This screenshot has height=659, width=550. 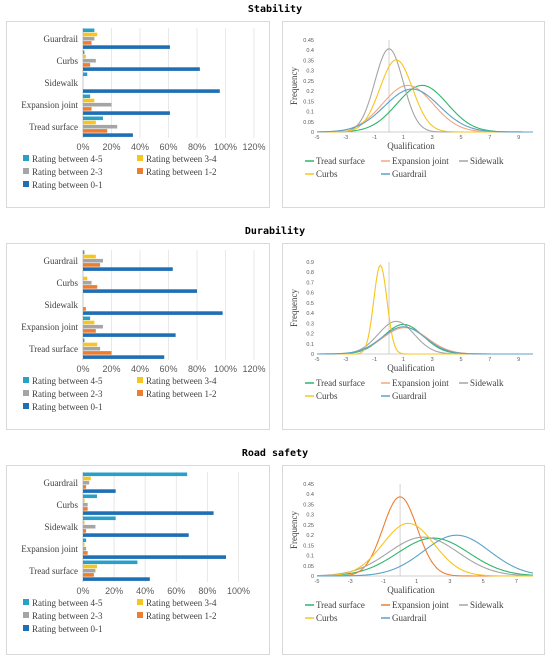 I want to click on x-tick-label: -3, so click(x=345, y=138).